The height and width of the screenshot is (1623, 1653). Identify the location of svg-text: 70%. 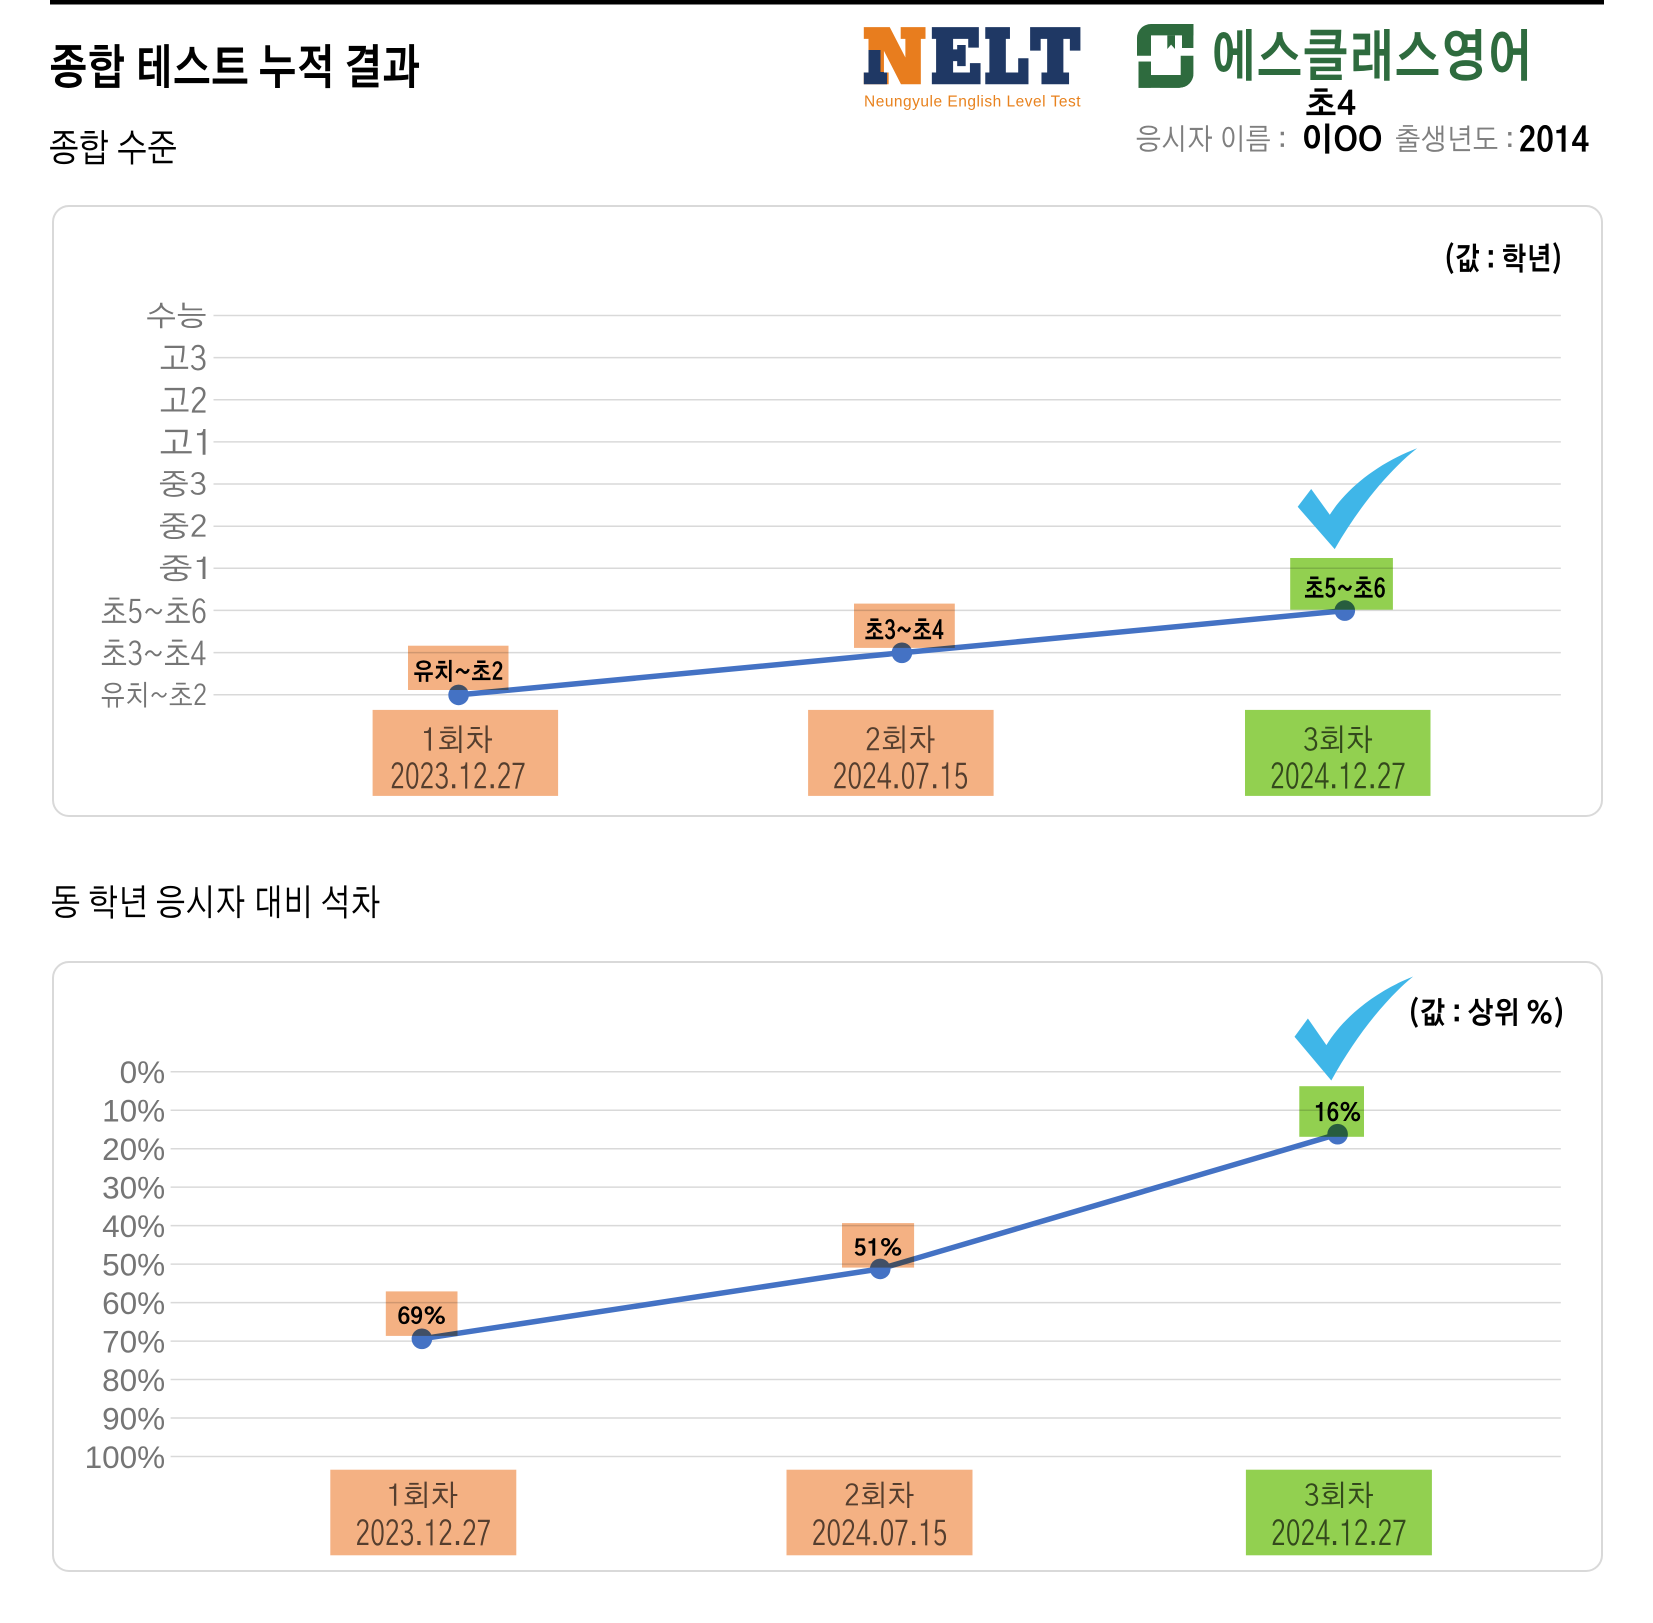
(133, 1342).